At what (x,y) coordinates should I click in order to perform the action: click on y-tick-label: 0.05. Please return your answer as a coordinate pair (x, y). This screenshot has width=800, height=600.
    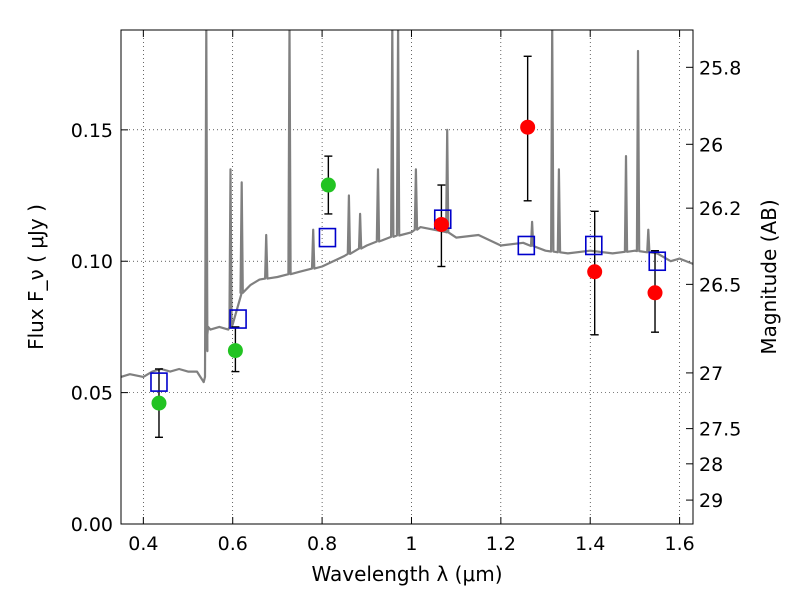
    Looking at the image, I should click on (92, 394).